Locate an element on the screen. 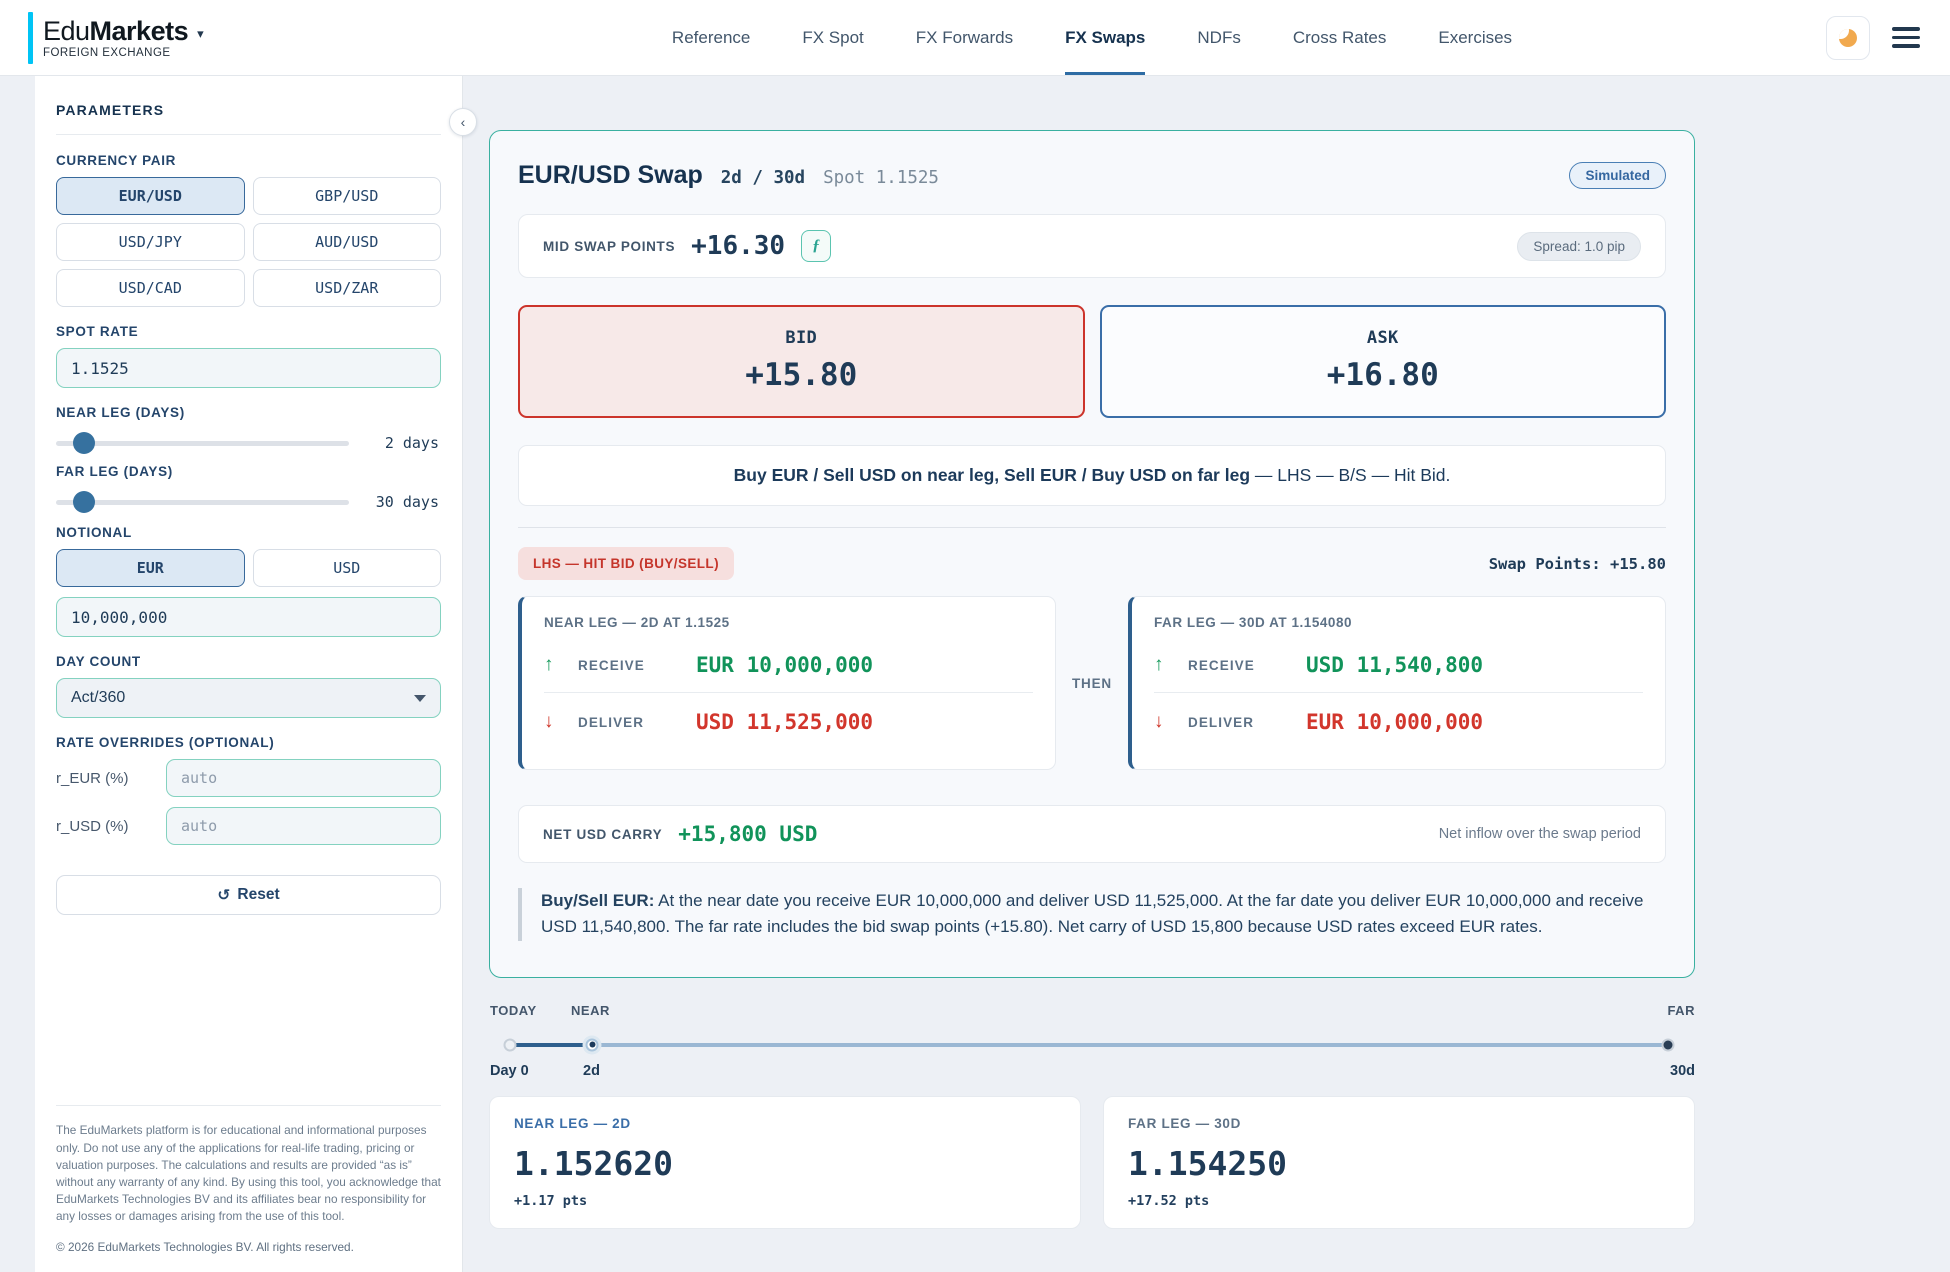 The image size is (1950, 1272). sidebar-collapse-button: ‹ is located at coordinates (463, 122).